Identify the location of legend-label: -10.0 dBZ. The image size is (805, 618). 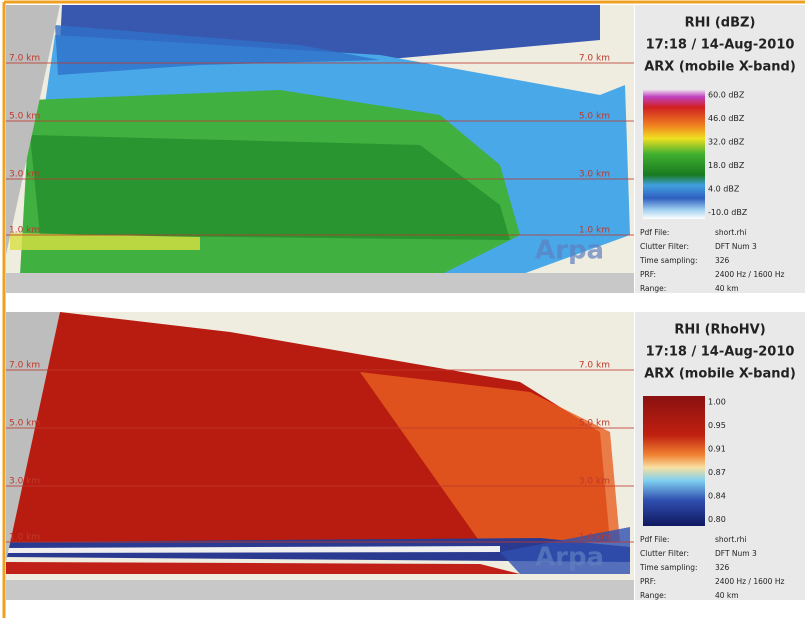
(728, 212).